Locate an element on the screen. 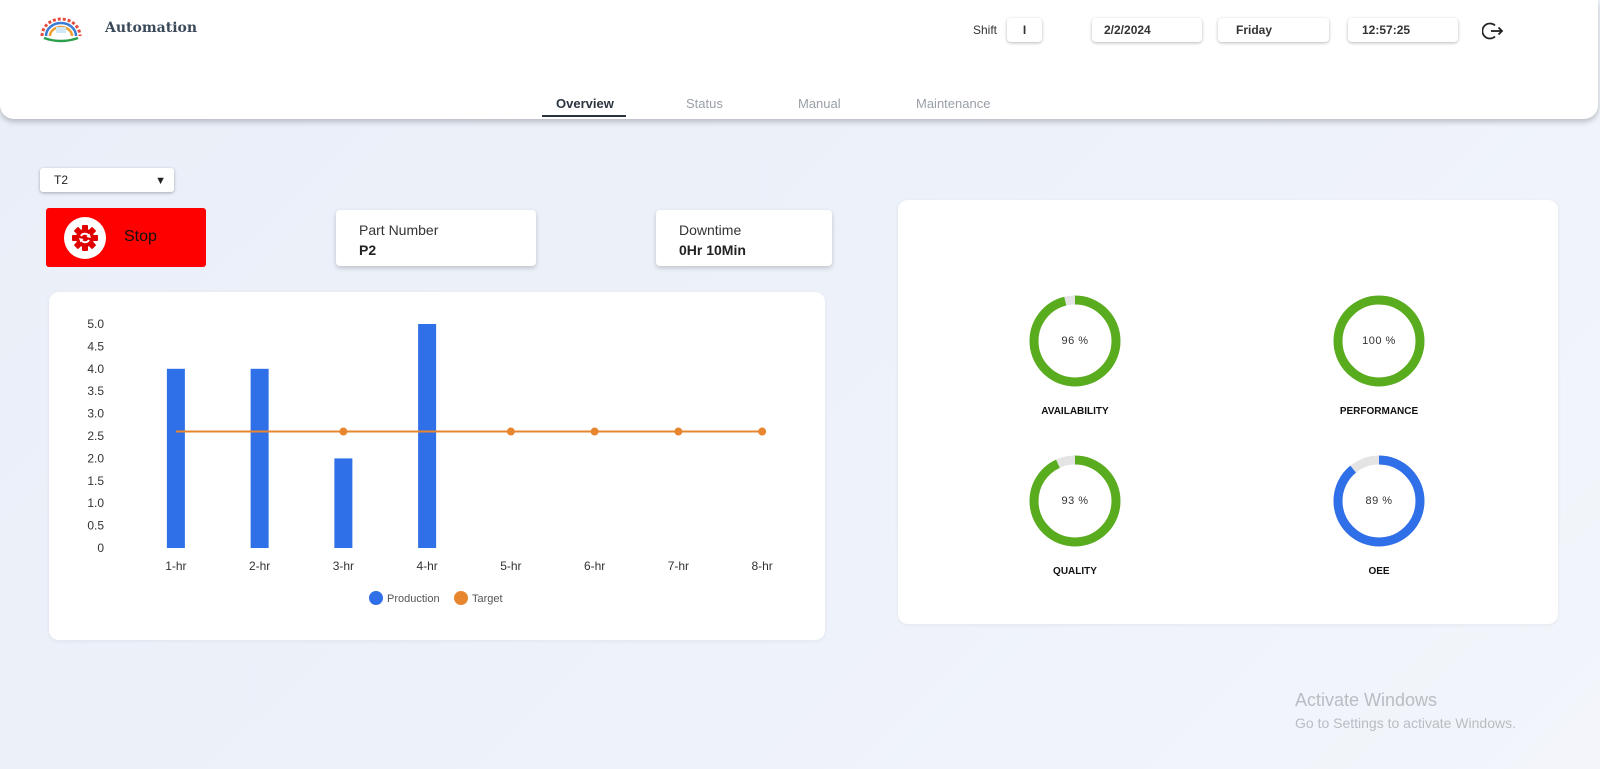 The width and height of the screenshot is (1600, 769). logout-icon is located at coordinates (1493, 31).